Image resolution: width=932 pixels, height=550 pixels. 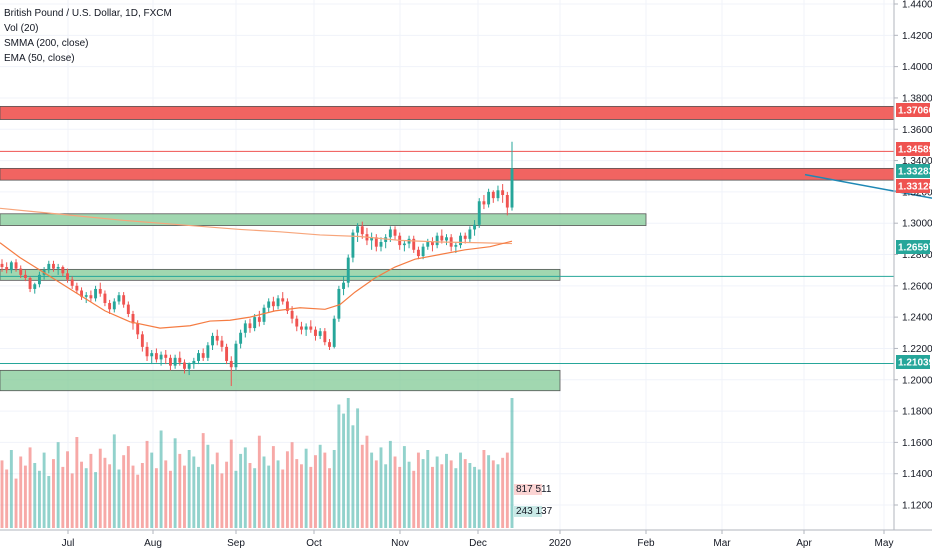 What do you see at coordinates (917, 67) in the screenshot?
I see `price-tick-label: 1.40000` at bounding box center [917, 67].